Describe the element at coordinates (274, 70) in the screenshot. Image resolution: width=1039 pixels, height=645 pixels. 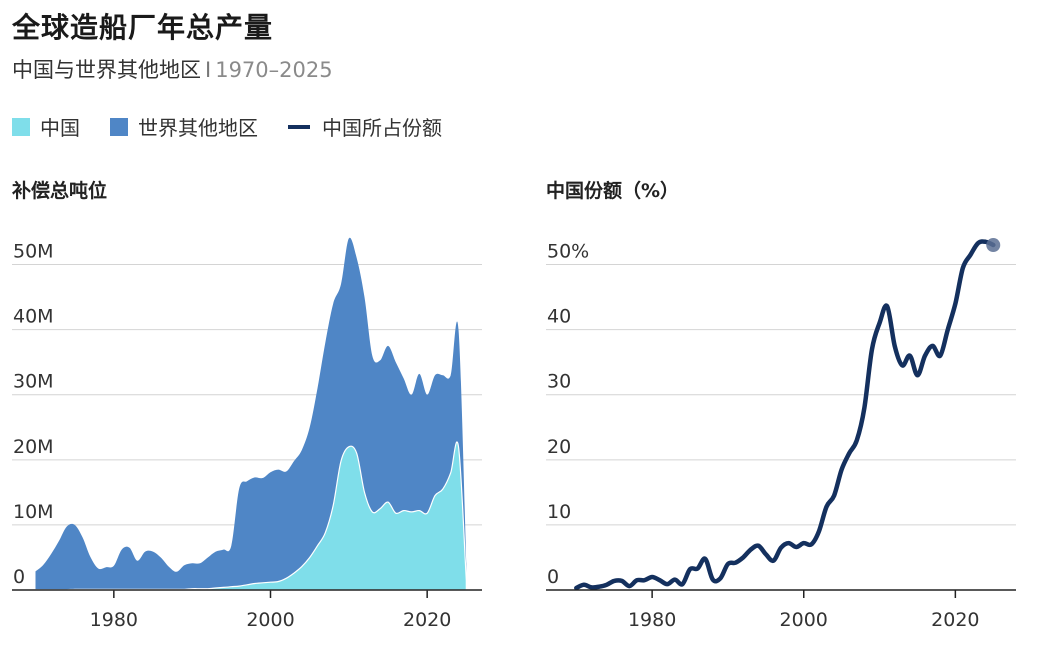
I see `subtitle-range: 1970–2025` at that location.